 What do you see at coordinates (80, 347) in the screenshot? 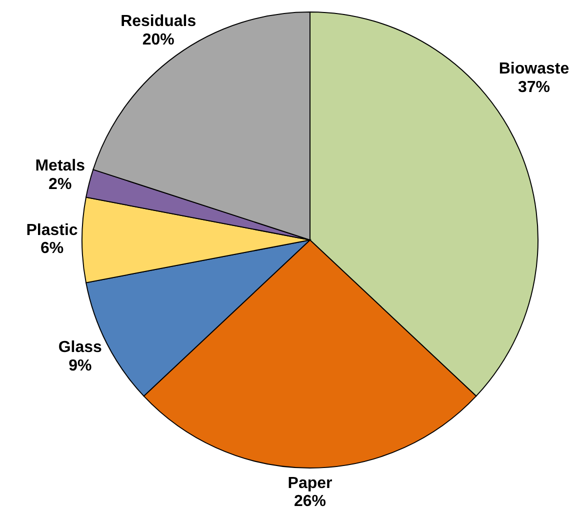
I see `slice-label: Glass` at bounding box center [80, 347].